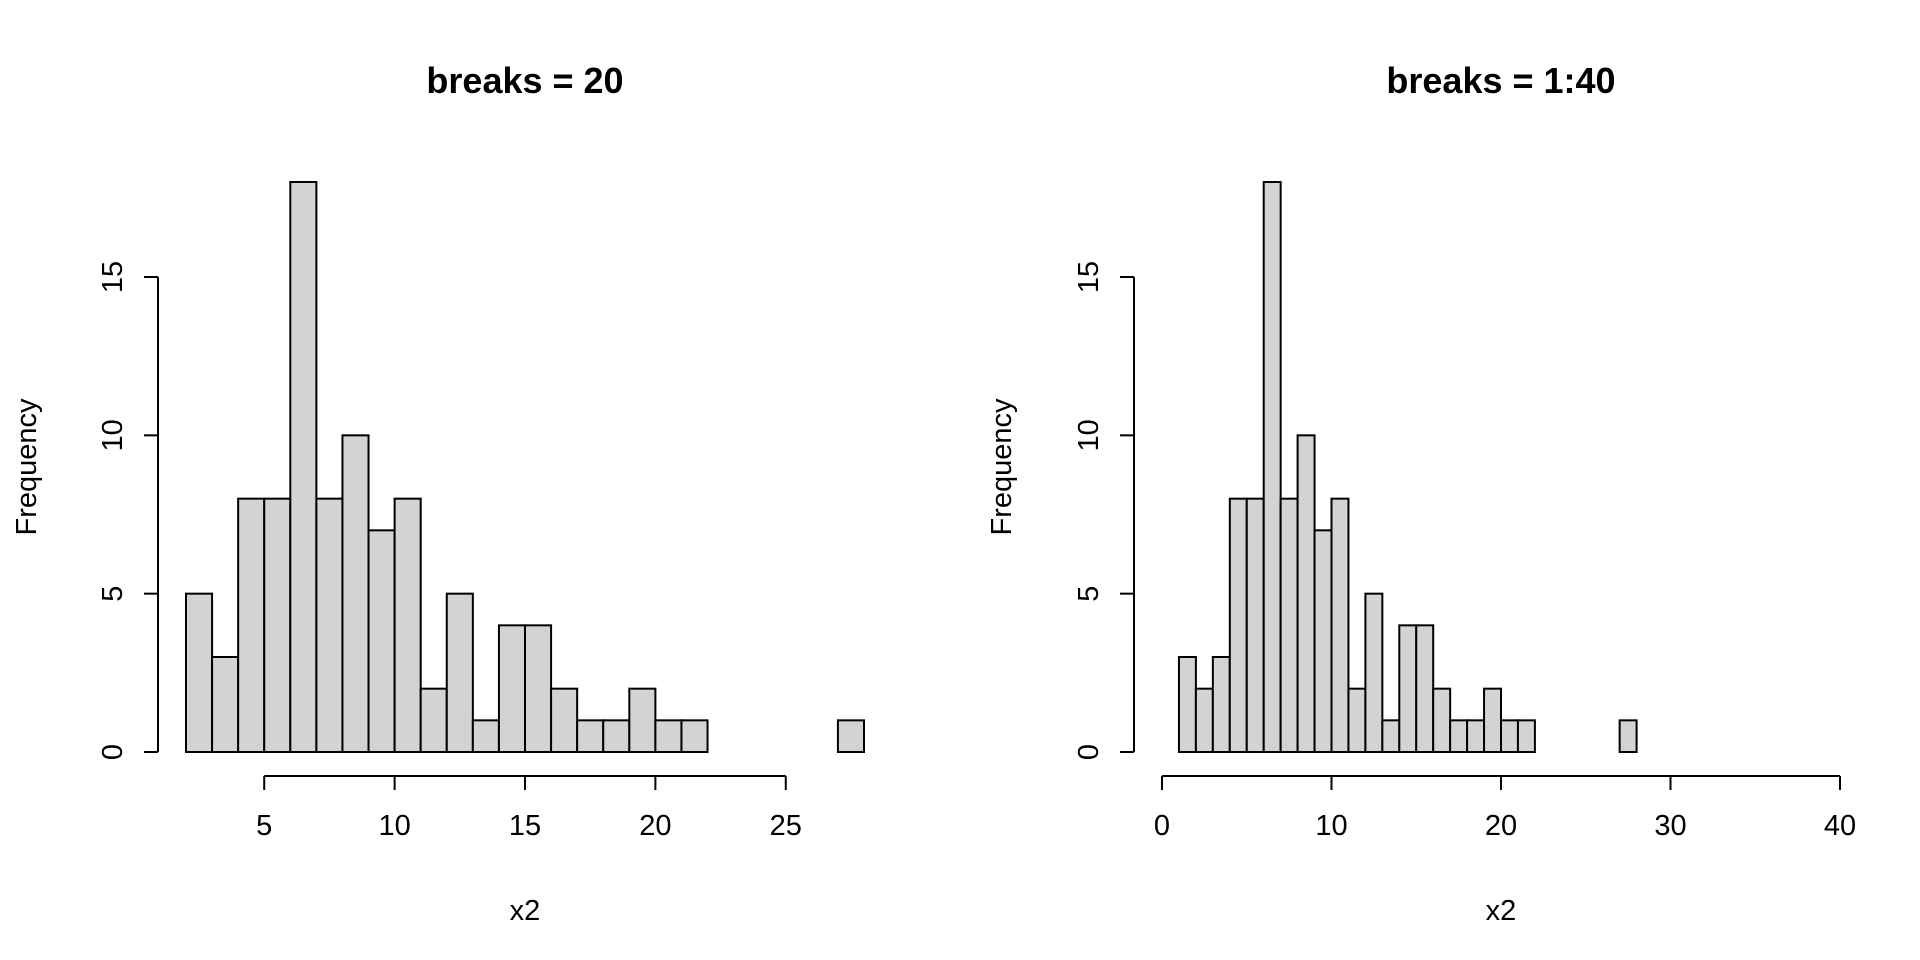 The height and width of the screenshot is (960, 1920). Describe the element at coordinates (1505, 808) in the screenshot. I see `x-axis: 0 10 20 30 40` at that location.